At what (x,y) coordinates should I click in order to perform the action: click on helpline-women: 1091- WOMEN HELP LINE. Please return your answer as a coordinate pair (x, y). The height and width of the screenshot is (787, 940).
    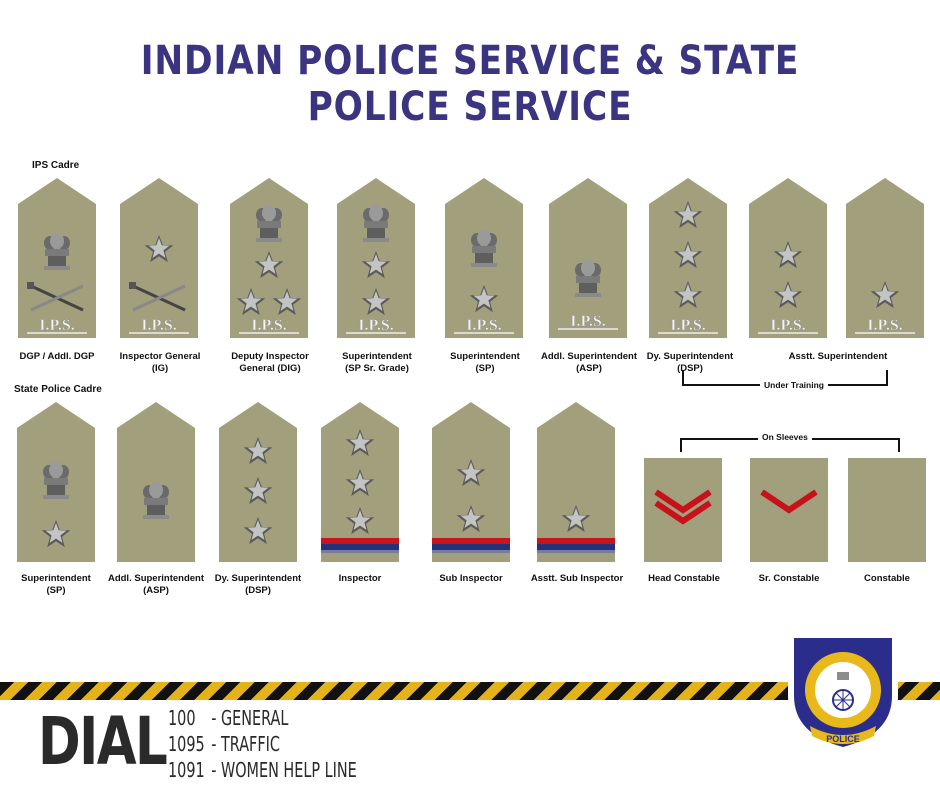
    Looking at the image, I should click on (262, 770).